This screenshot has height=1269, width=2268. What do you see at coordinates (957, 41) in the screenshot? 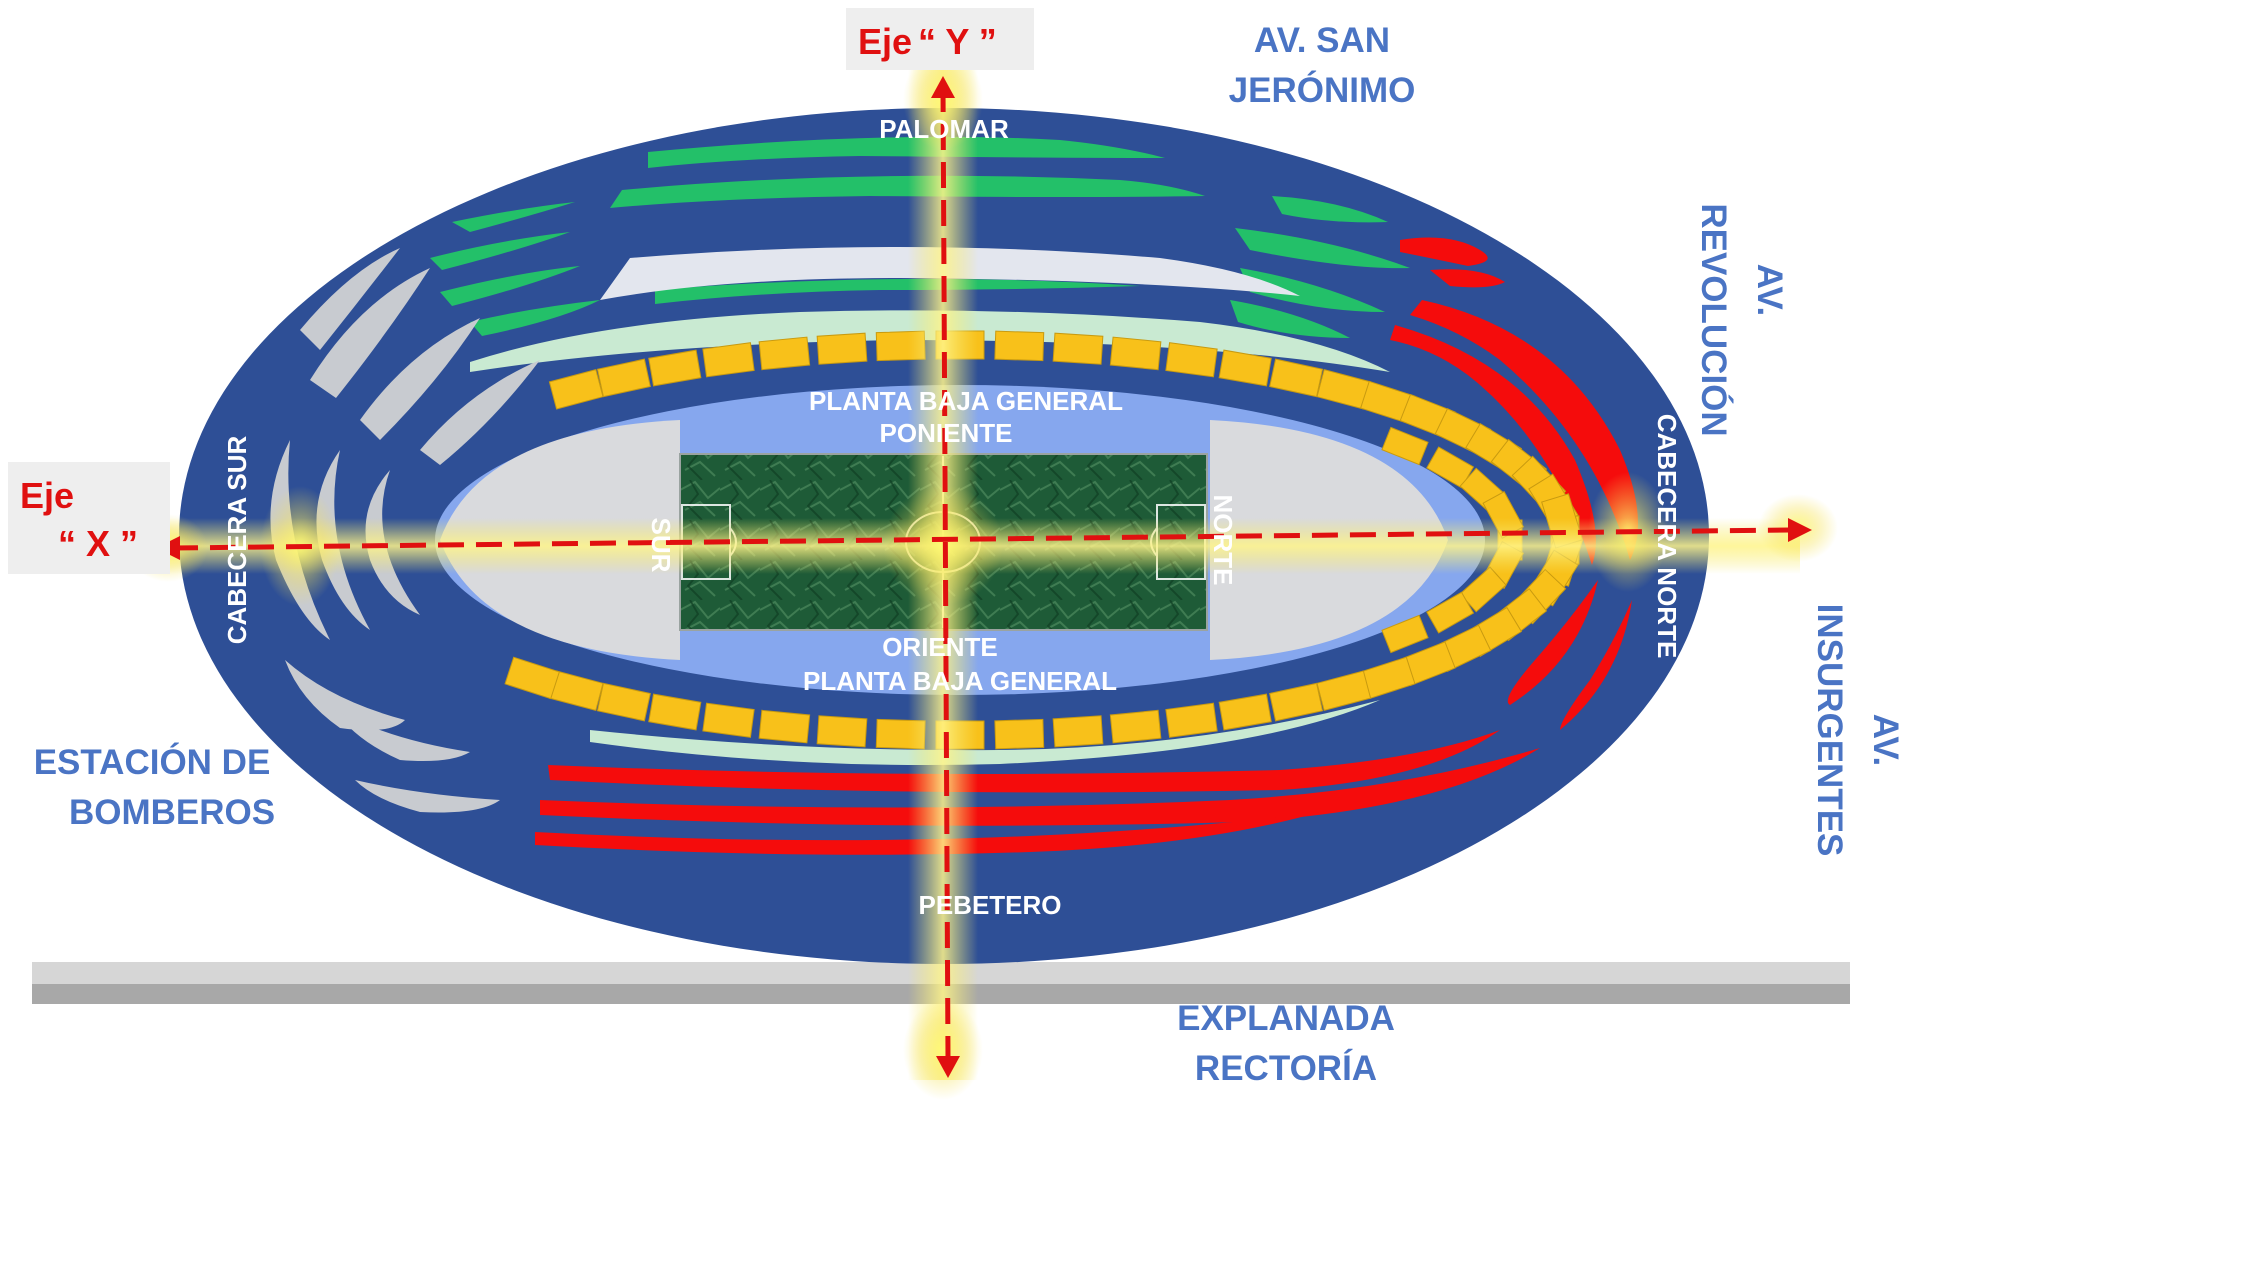
I see `y-axis-label-letter: “ Y ”` at bounding box center [957, 41].